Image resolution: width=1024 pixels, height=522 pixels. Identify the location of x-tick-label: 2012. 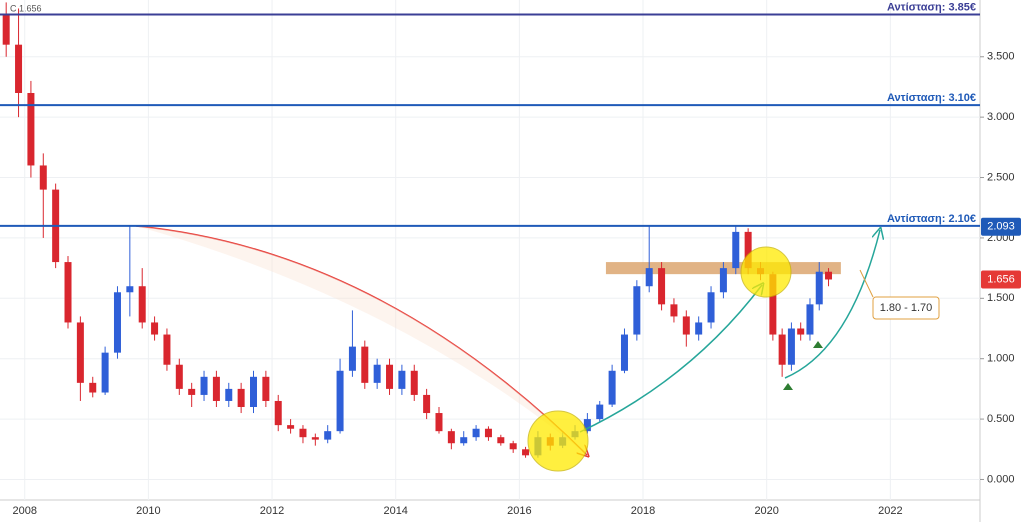
(272, 511).